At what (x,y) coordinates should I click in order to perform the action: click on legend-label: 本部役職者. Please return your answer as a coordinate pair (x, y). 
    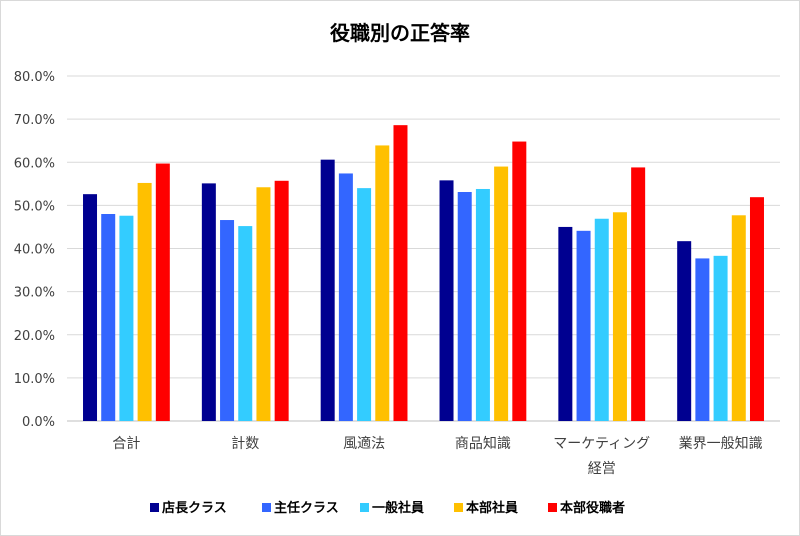
    Looking at the image, I should click on (592, 508).